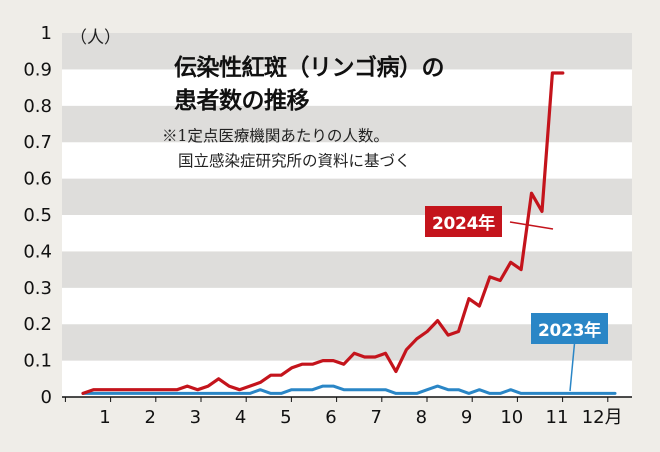  Describe the element at coordinates (37, 251) in the screenshot. I see `y-tick-label: 0.4` at that location.